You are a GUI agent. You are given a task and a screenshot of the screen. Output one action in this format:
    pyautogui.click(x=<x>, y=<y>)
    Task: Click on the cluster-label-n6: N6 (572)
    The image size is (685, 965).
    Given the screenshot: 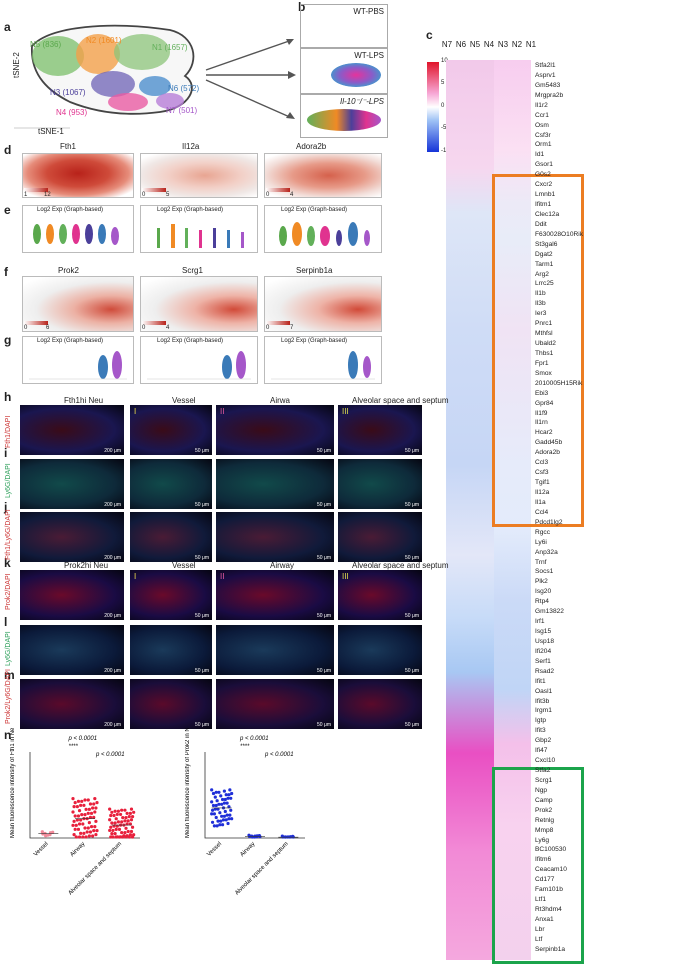 What is the action you would take?
    pyautogui.click(x=184, y=88)
    